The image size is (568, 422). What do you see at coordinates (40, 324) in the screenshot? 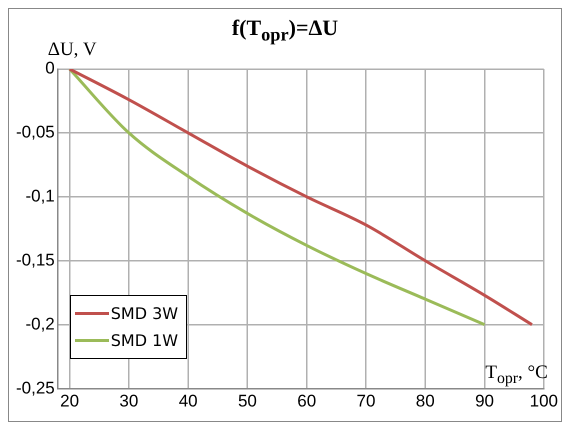
I see `y-tick-label: -0,2` at bounding box center [40, 324].